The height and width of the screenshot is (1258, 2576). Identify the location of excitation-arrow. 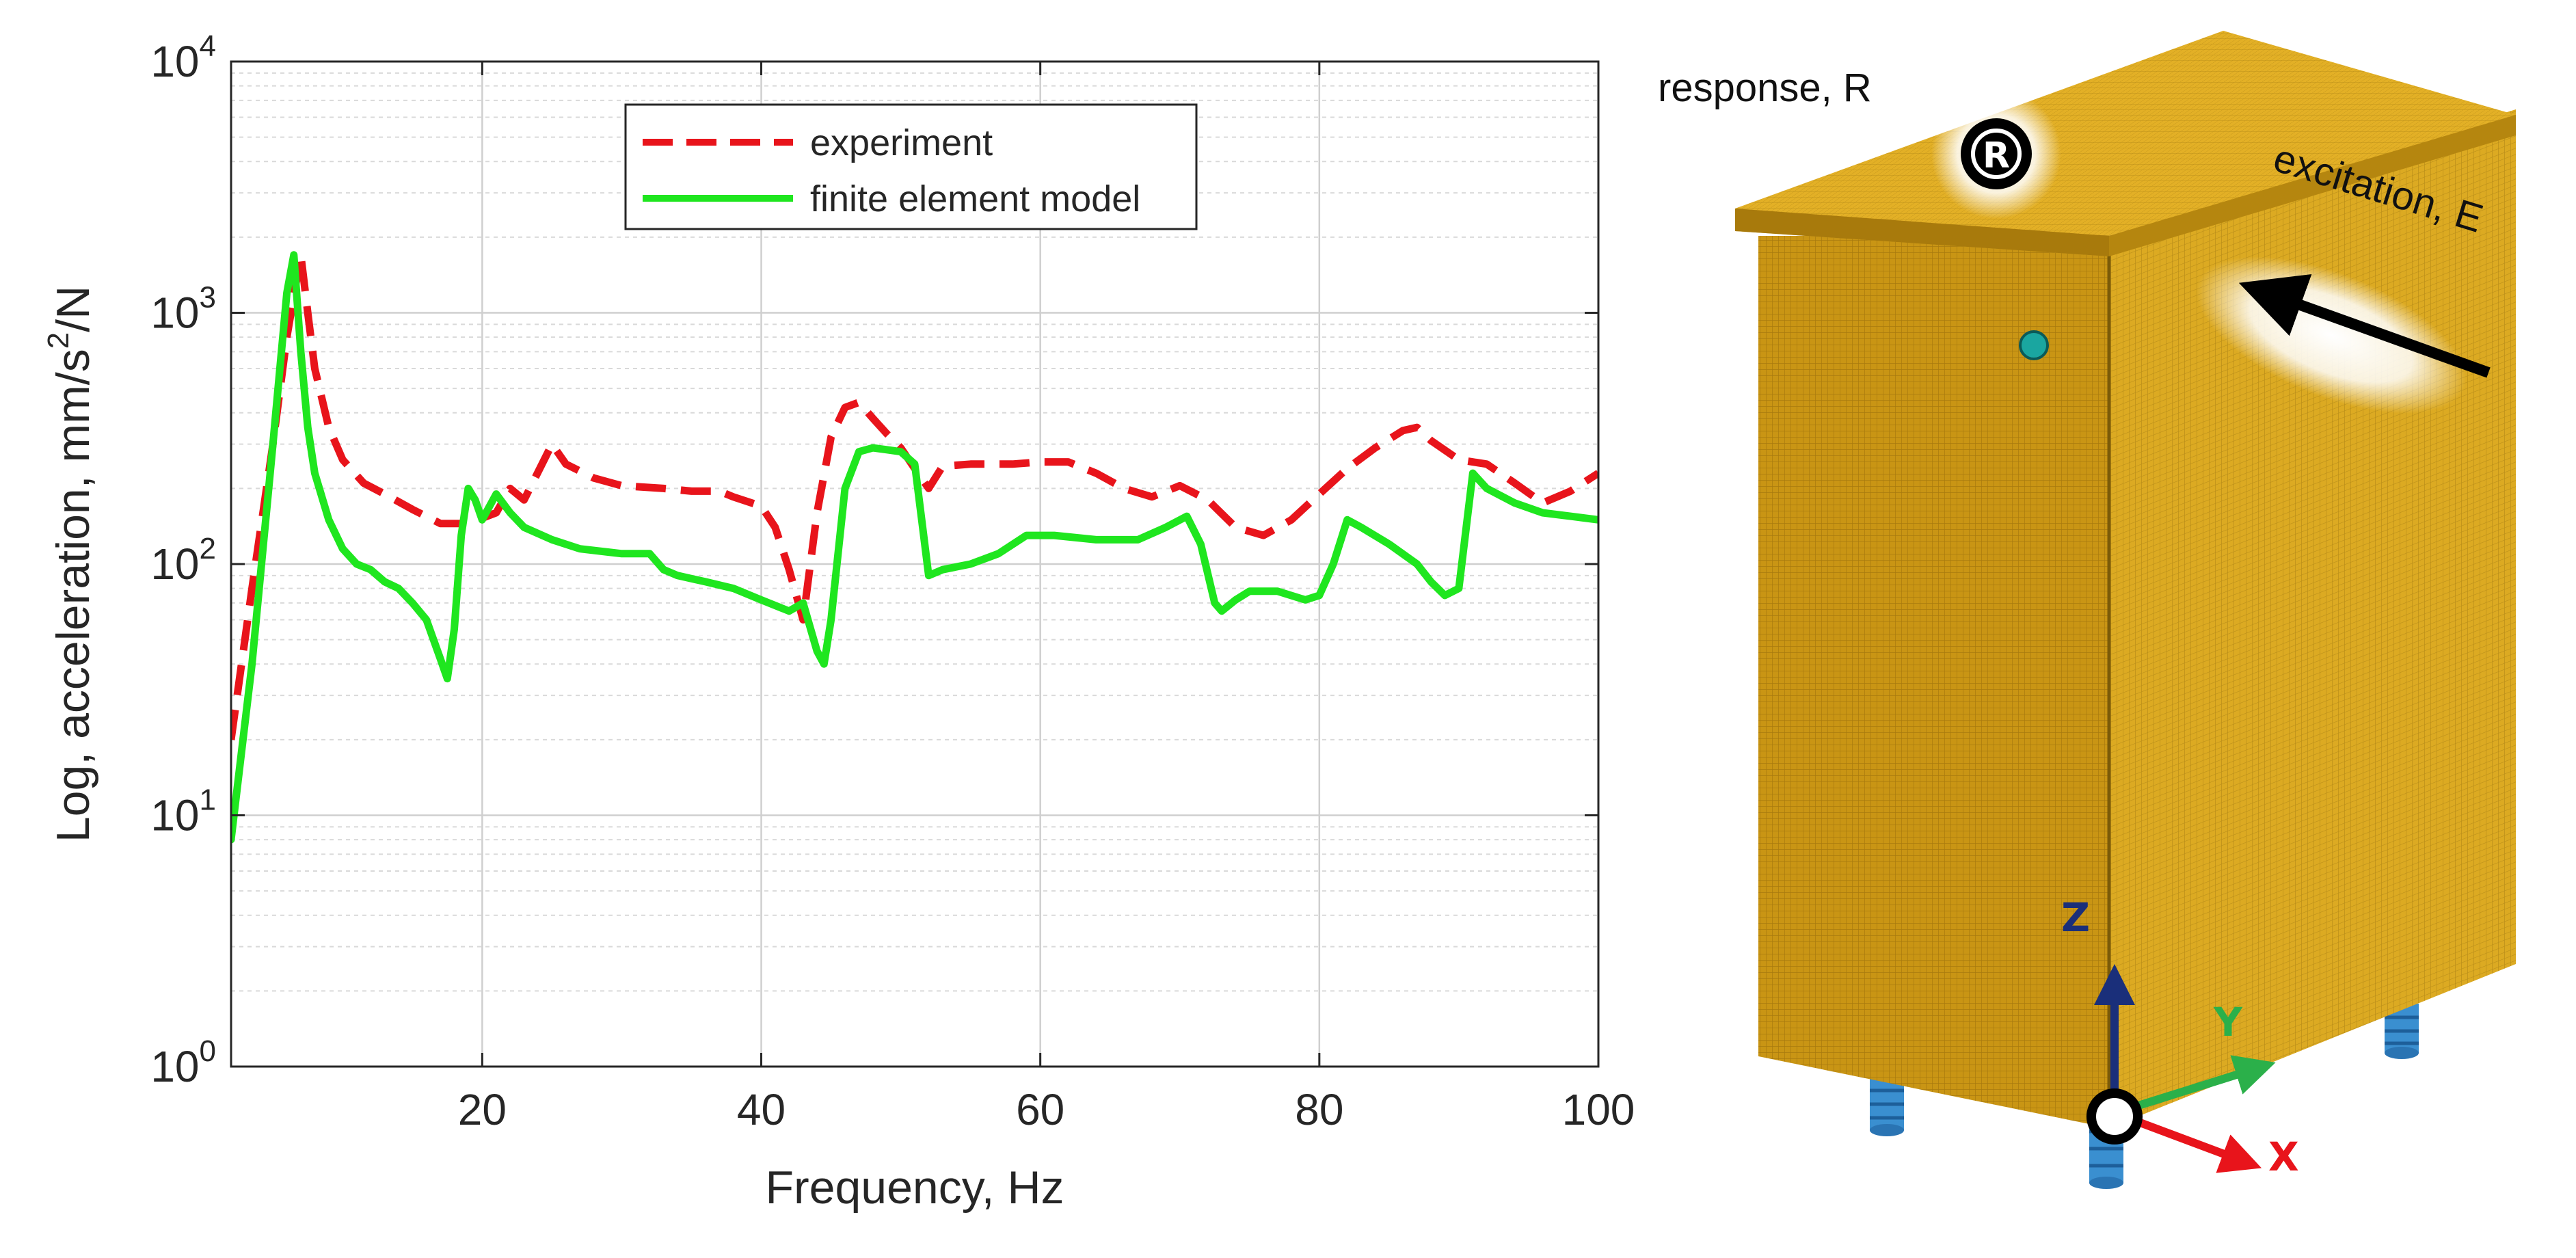
(2364, 326).